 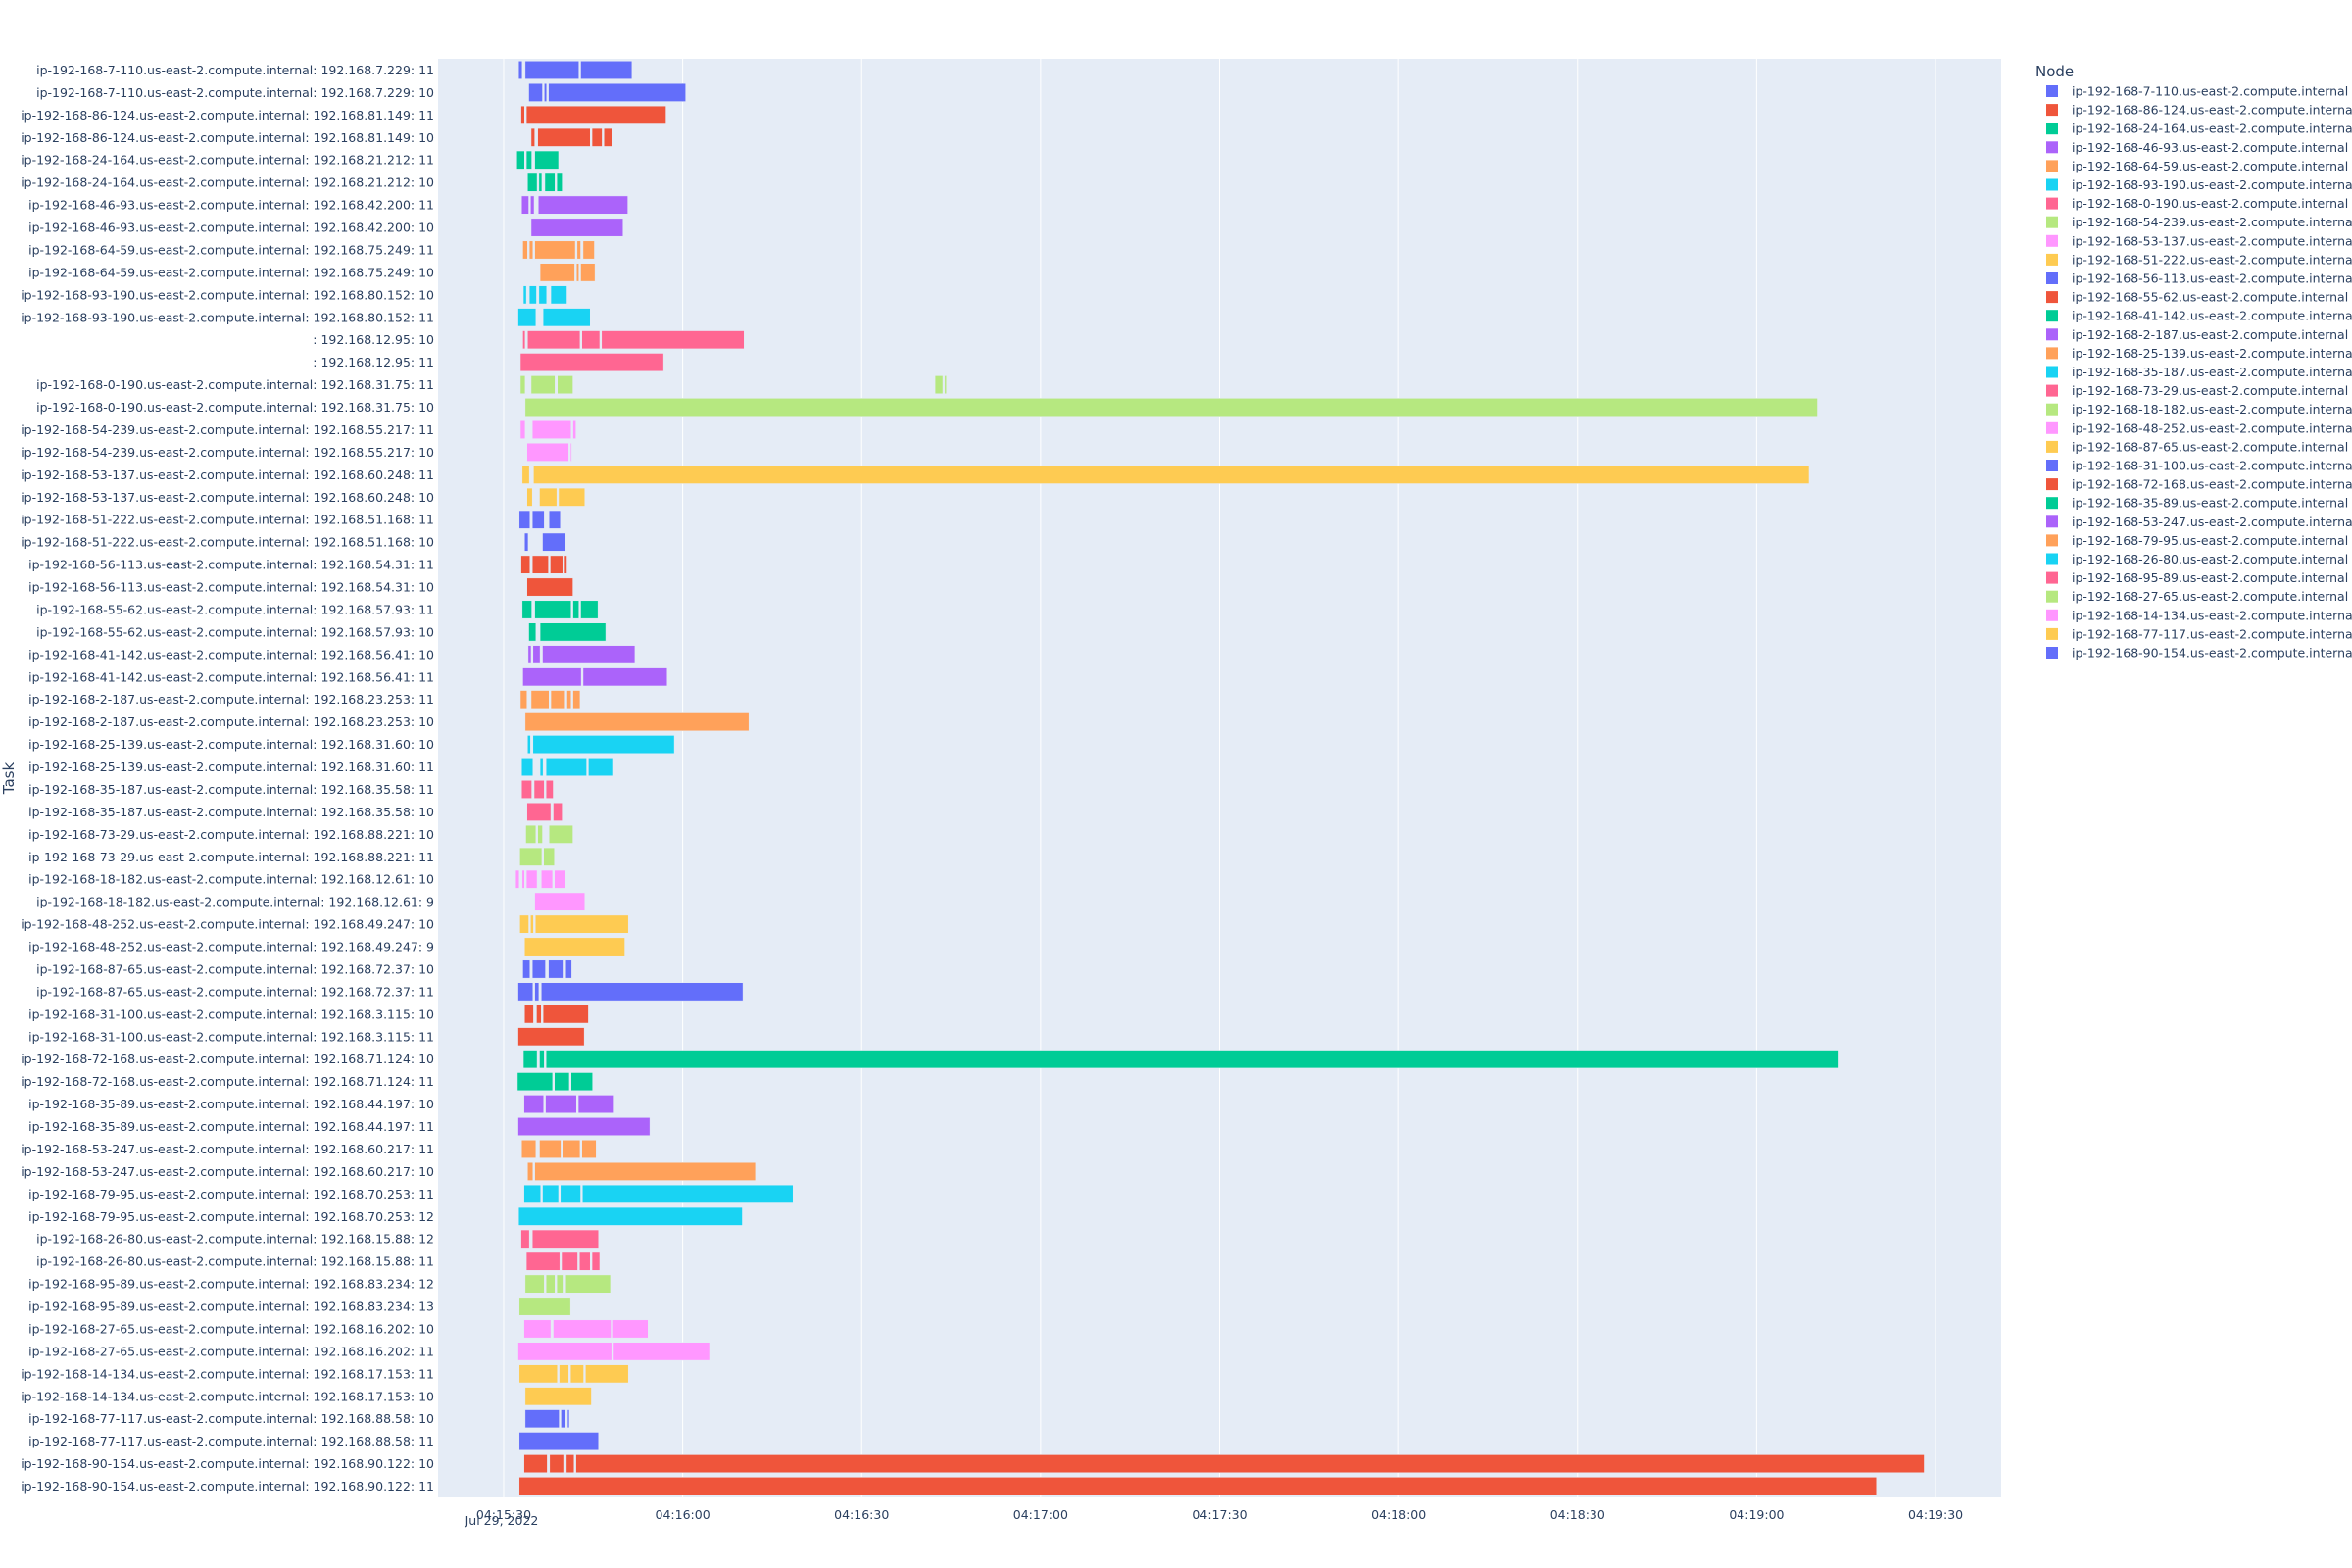 What do you see at coordinates (1220, 1514) in the screenshot?
I see `x-tick-label: 04:17:30` at bounding box center [1220, 1514].